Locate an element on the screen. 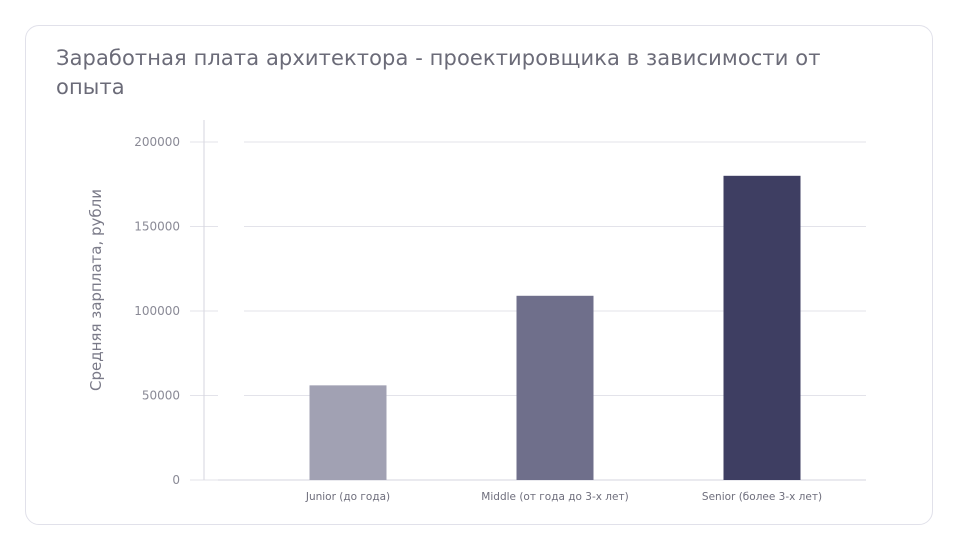 The height and width of the screenshot is (550, 960). y-tick-label: 100000 is located at coordinates (157, 311).